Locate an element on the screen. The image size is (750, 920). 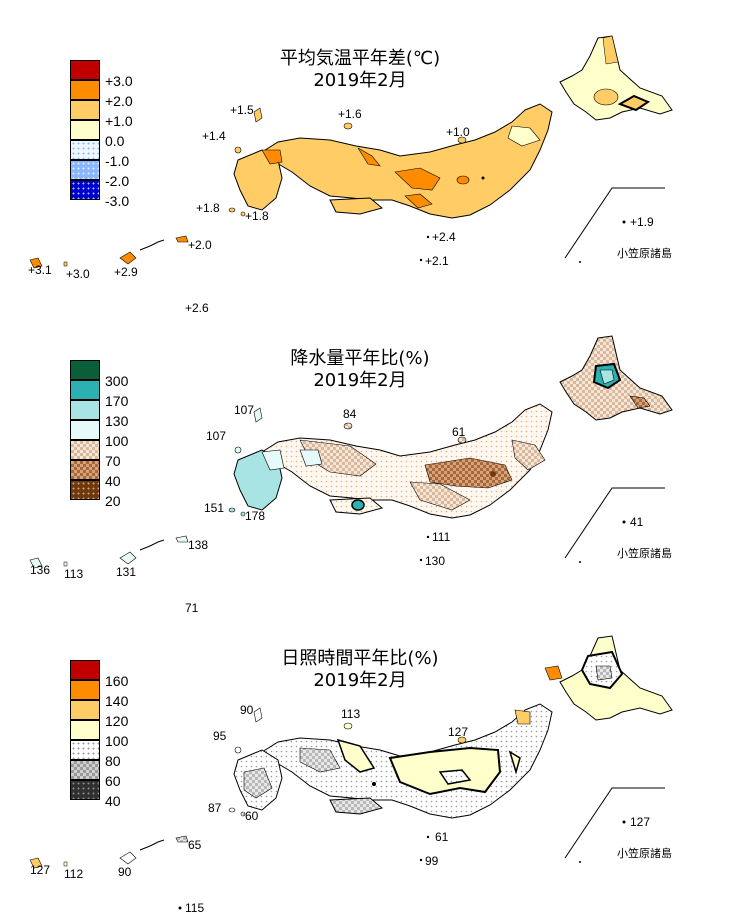
legend-label: 300 is located at coordinates (117, 381).